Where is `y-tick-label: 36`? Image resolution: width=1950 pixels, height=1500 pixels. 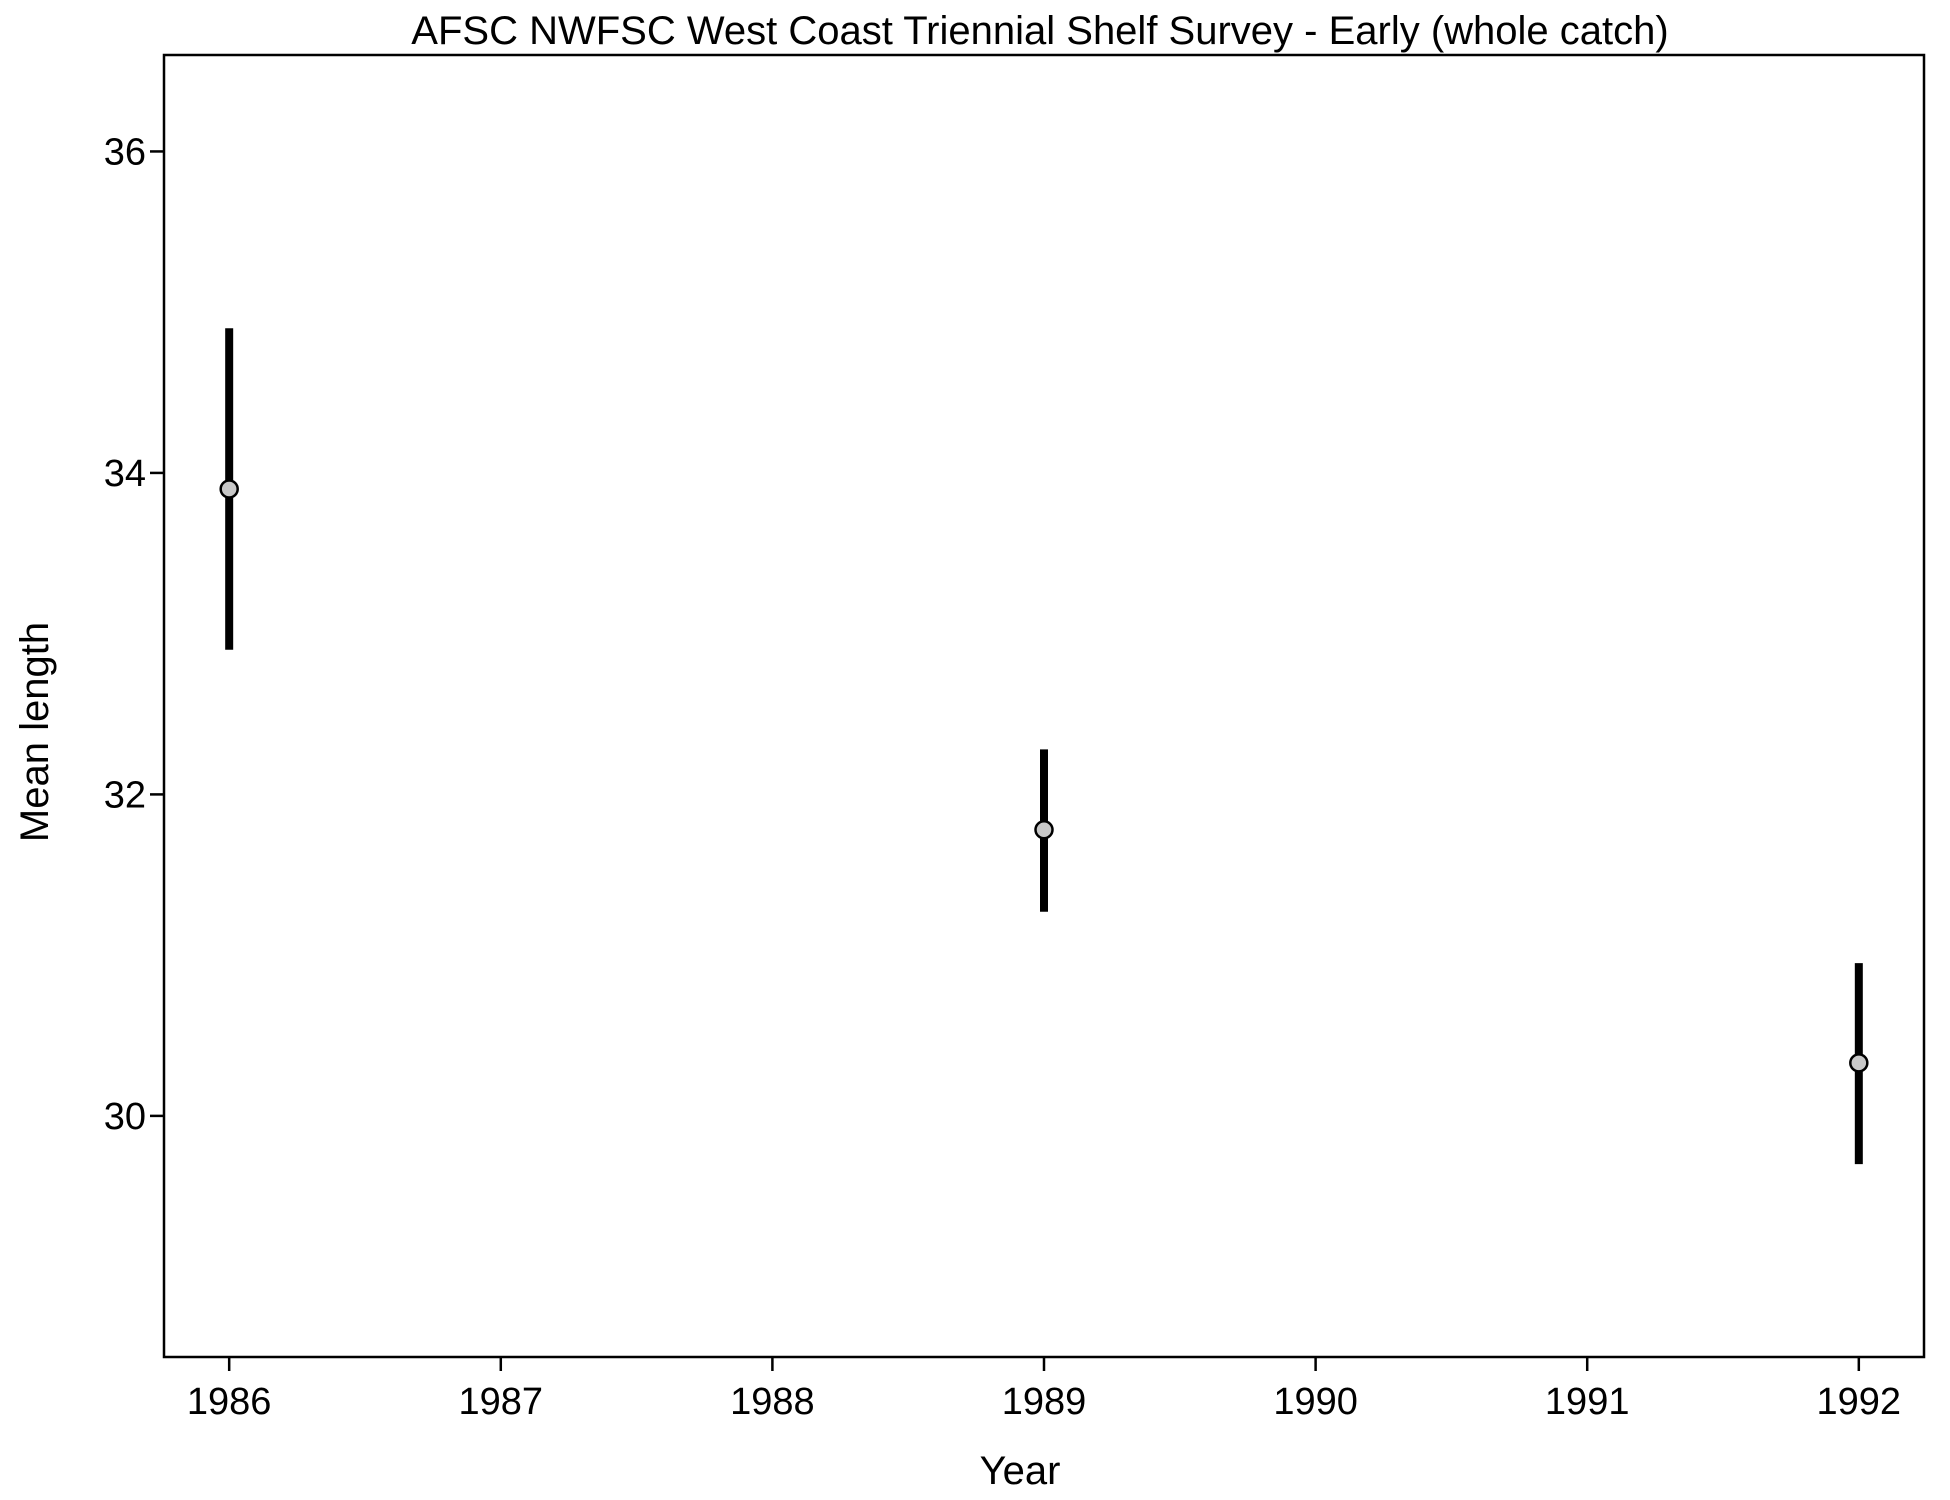 y-tick-label: 36 is located at coordinates (125, 152).